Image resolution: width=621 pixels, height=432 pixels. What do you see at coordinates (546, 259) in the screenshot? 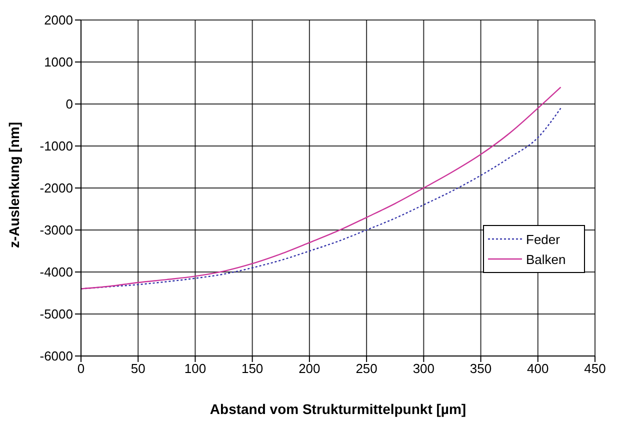
I see `legend-label: Balken` at bounding box center [546, 259].